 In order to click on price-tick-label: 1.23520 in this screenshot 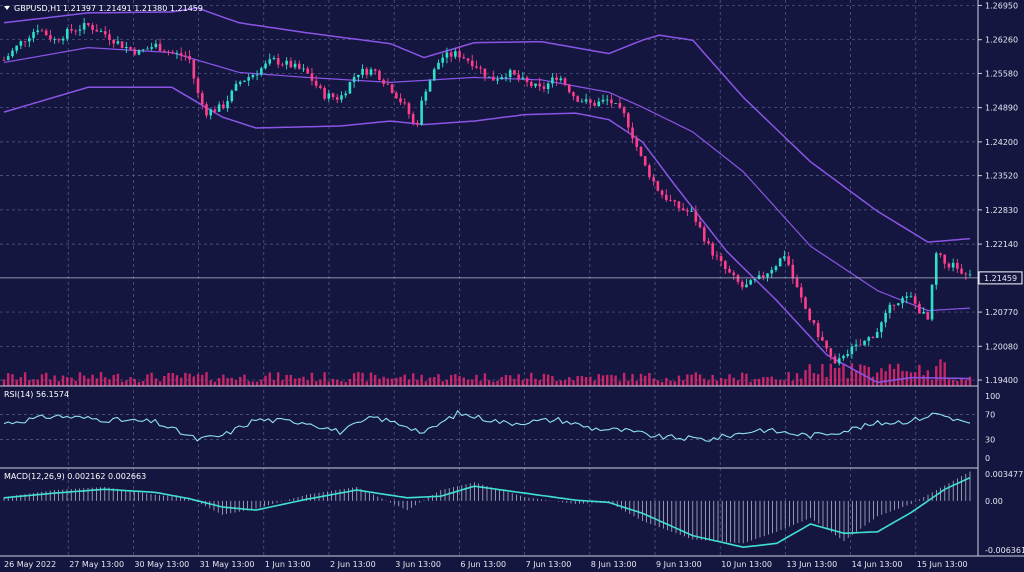, I will do `click(1001, 176)`.